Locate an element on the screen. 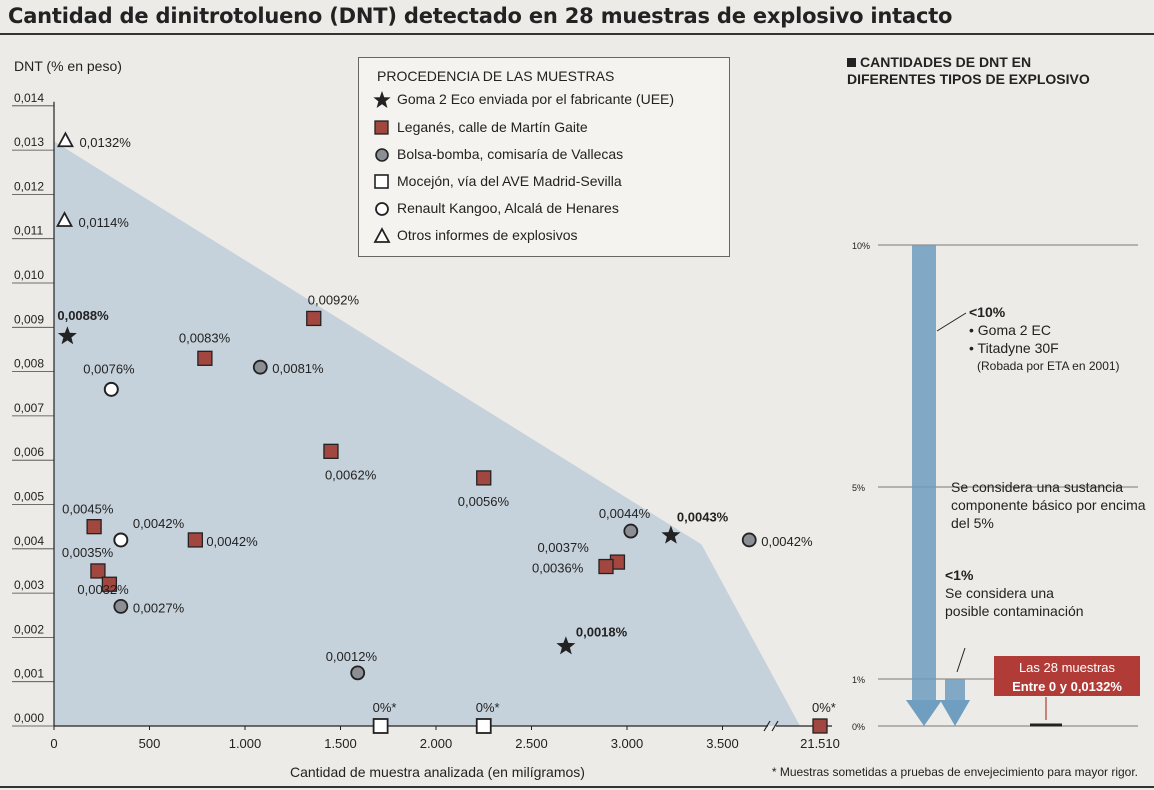 The width and height of the screenshot is (1154, 790). y-tick-label: 0,004 is located at coordinates (29, 541).